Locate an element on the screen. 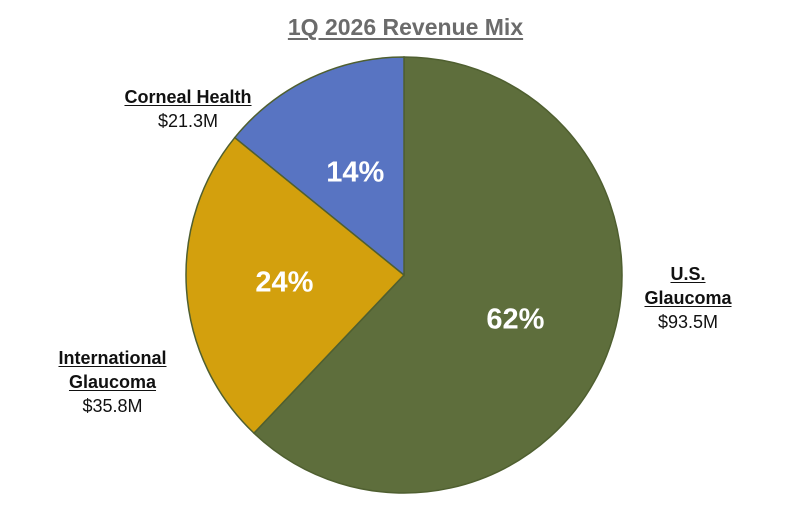 The image size is (811, 509). label-international-glaucoma: International Glaucoma $35.8M is located at coordinates (112, 382).